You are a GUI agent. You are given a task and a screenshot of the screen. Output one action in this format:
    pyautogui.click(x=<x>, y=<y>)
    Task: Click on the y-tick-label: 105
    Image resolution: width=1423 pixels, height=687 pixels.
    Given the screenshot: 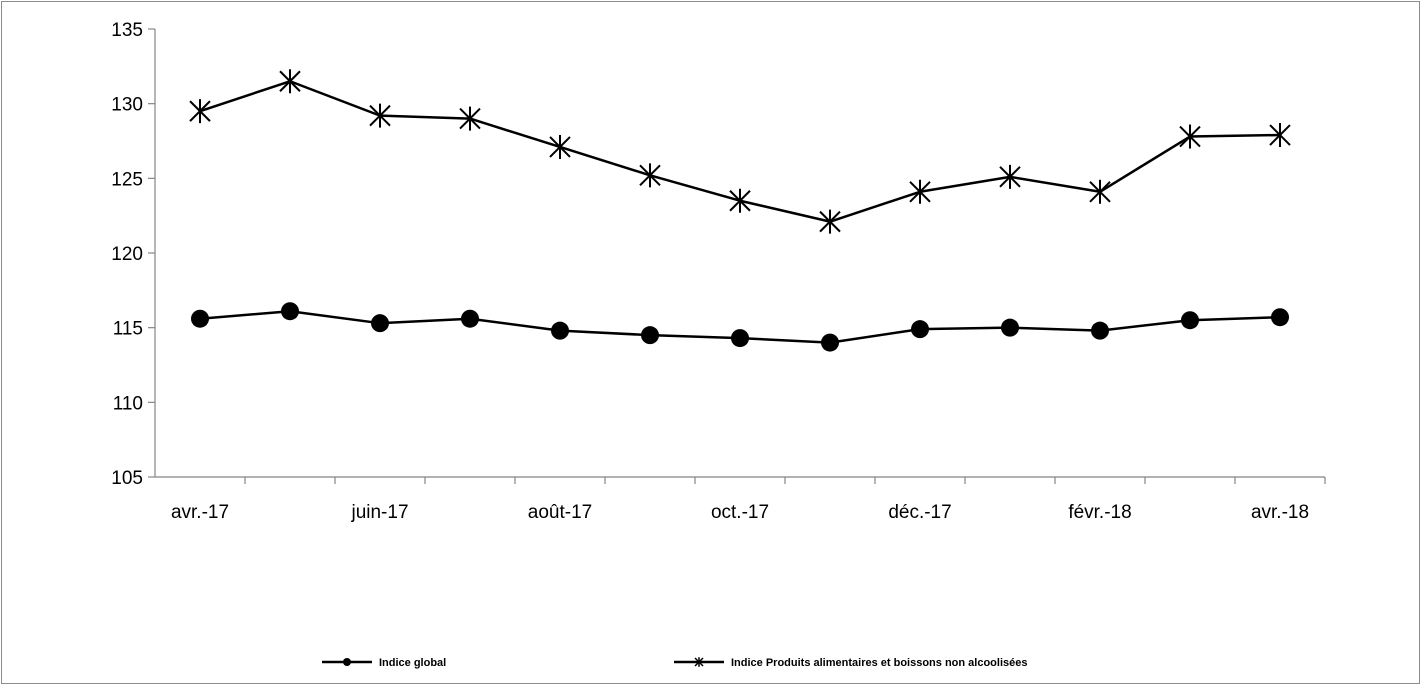 What is the action you would take?
    pyautogui.click(x=127, y=478)
    